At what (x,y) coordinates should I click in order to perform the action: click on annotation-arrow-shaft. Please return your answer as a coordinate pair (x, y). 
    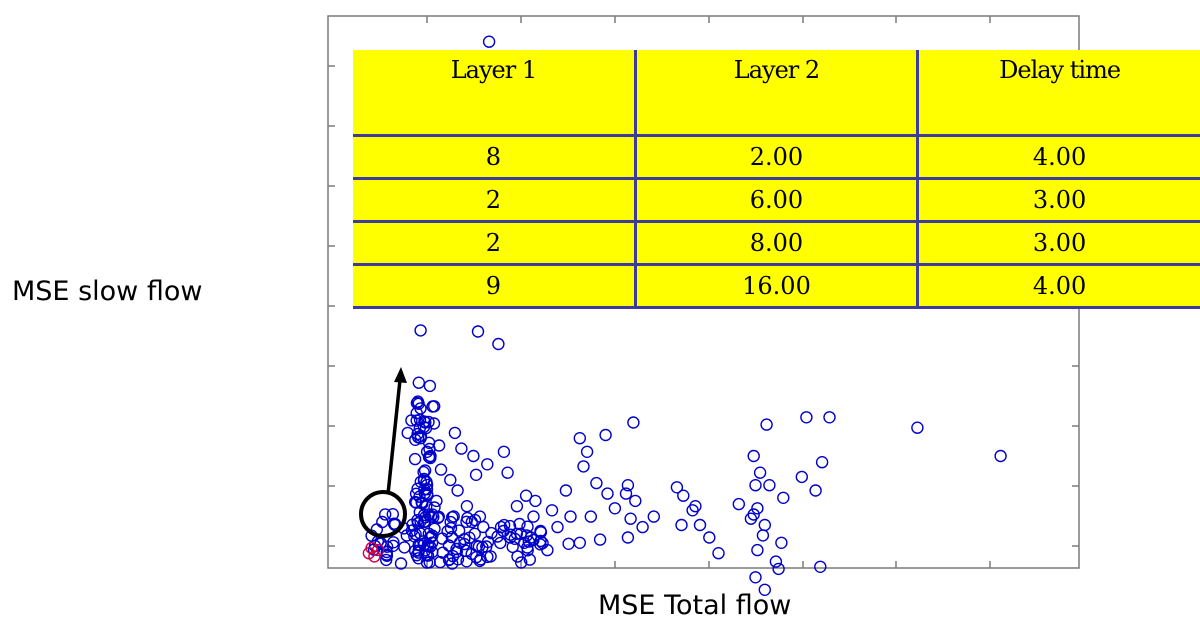
    Looking at the image, I should click on (394, 437).